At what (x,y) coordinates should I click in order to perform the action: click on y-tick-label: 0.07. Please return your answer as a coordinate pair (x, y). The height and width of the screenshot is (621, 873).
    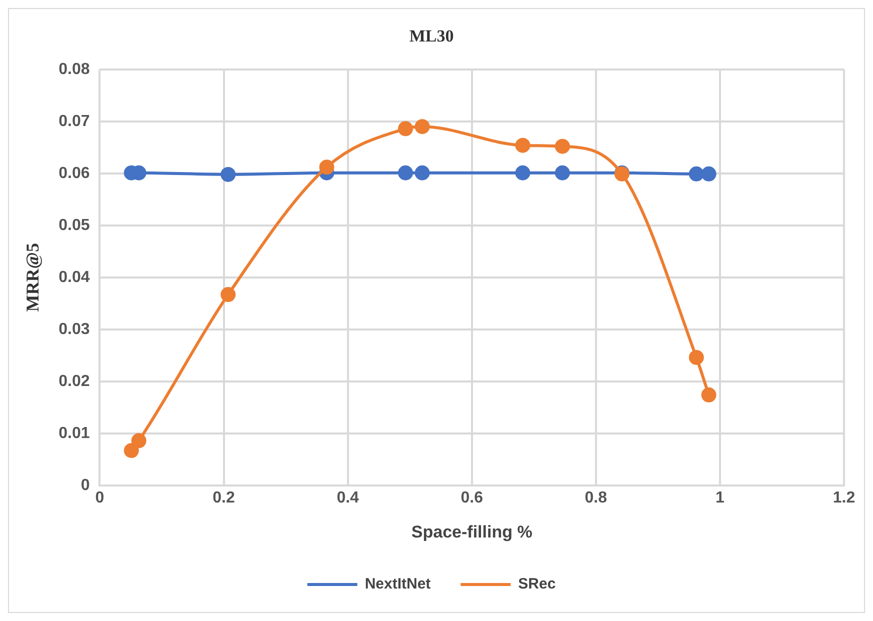
    Looking at the image, I should click on (74, 121).